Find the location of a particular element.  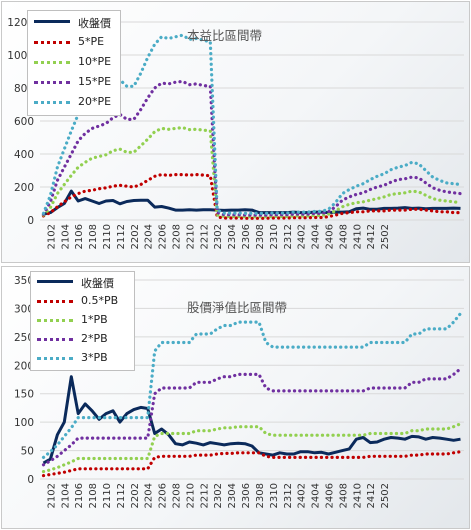

legend-item-05pb: 0.5*PB is located at coordinates (82, 301).